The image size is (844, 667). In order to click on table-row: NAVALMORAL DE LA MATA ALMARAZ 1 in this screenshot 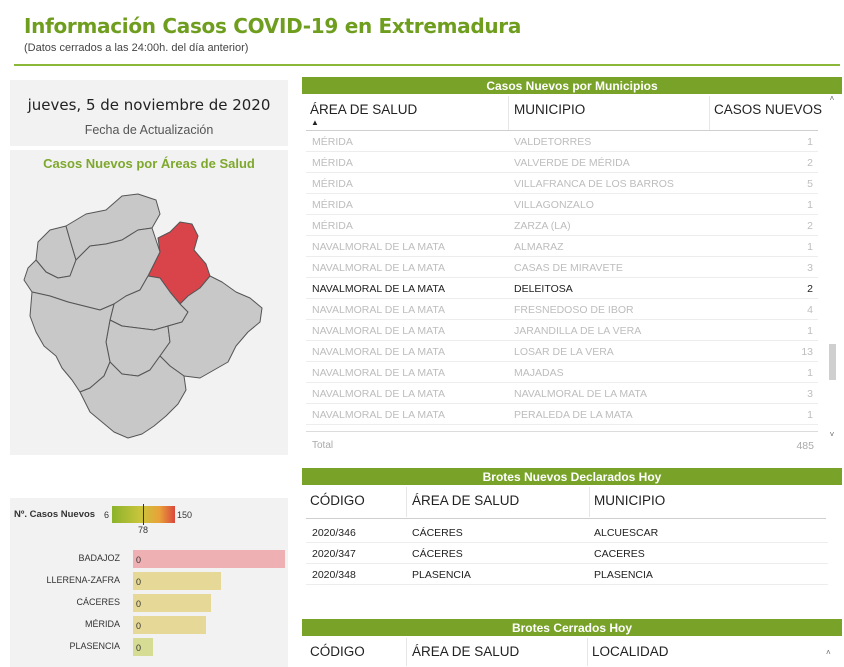, I will do `click(560, 246)`.